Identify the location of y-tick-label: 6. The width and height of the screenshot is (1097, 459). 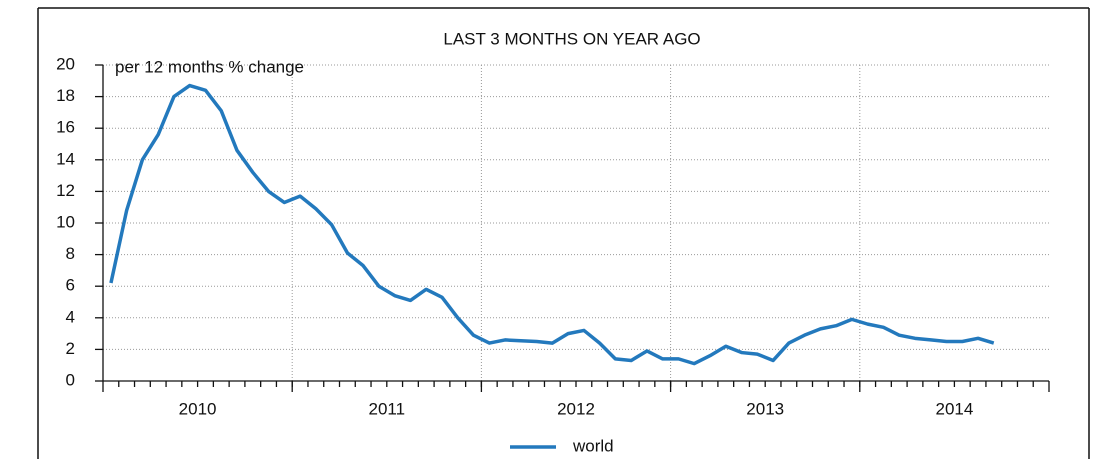
(70, 285).